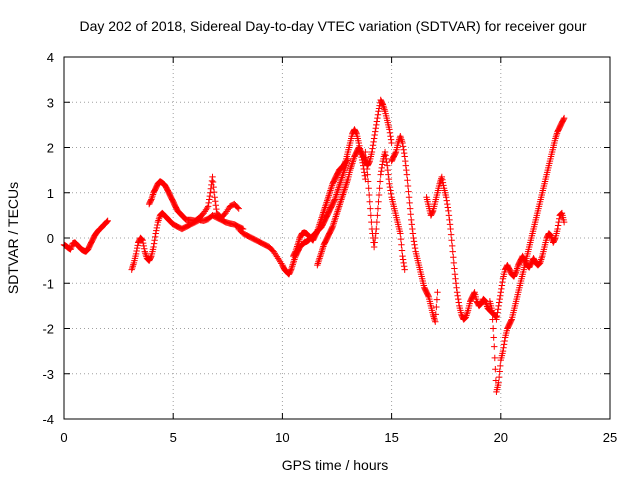  Describe the element at coordinates (335, 465) in the screenshot. I see `x-axis-title: GPS time / hours` at that location.